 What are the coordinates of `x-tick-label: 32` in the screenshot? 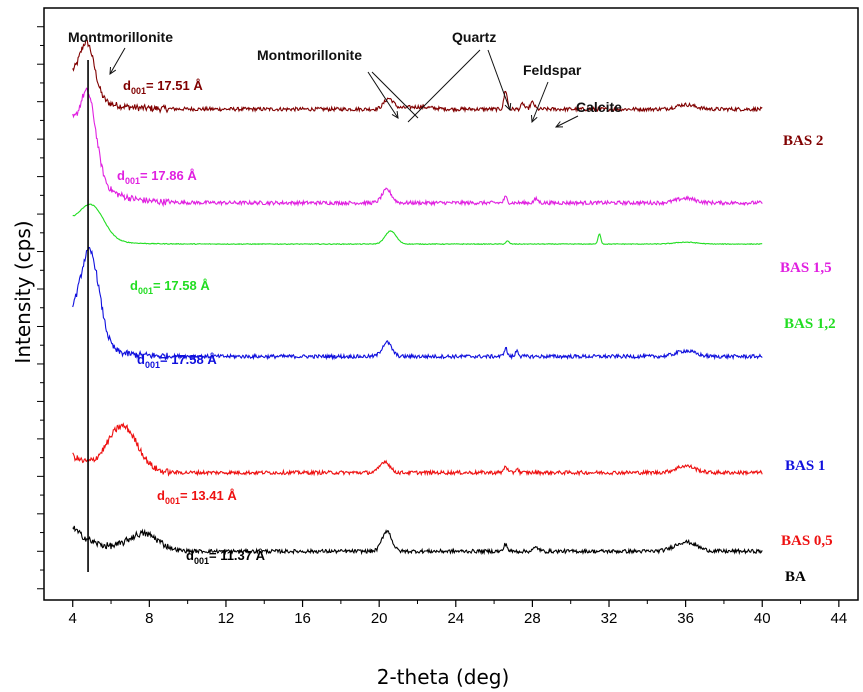 It's located at (609, 618).